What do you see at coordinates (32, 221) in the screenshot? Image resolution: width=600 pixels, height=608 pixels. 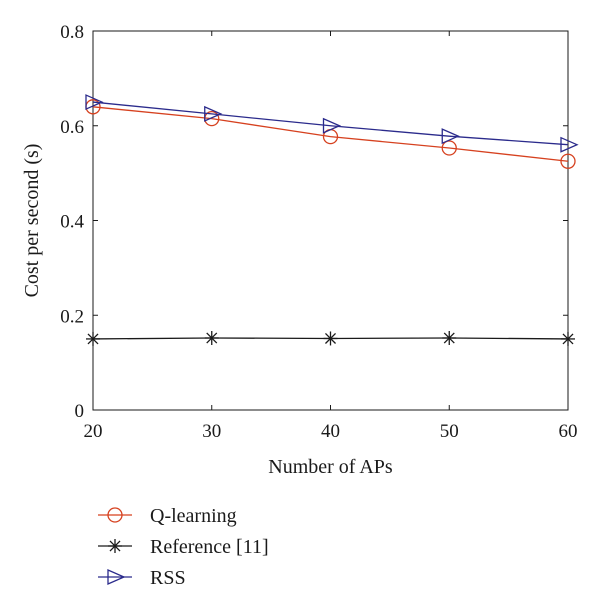 I see `y-axis-label: Cost per second (s)` at bounding box center [32, 221].